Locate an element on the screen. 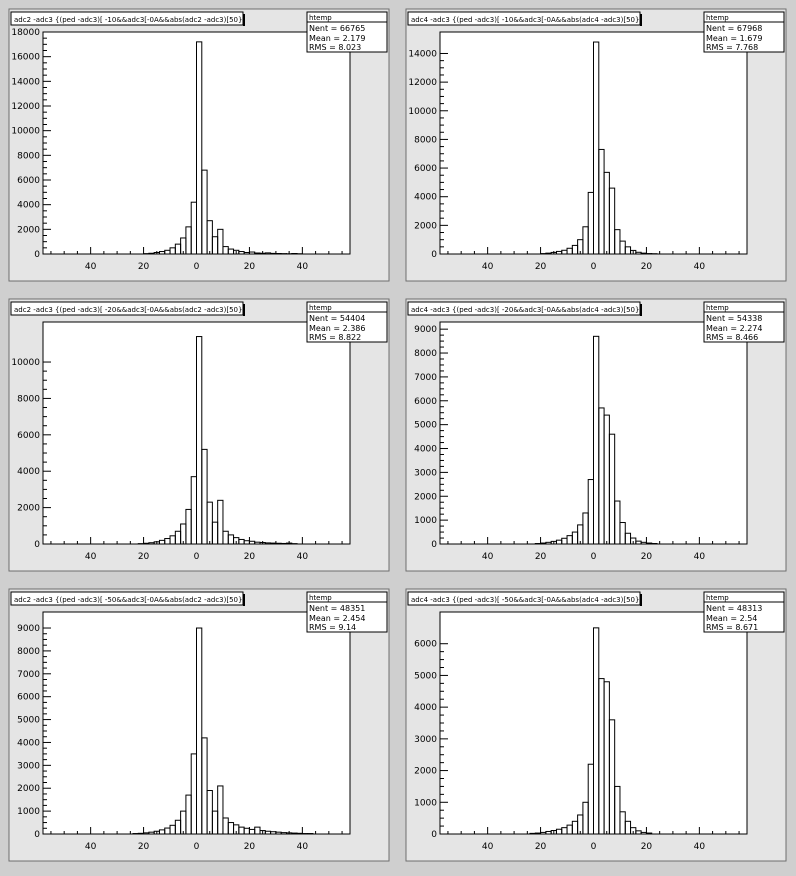 The height and width of the screenshot is (876, 796). stats-rms: RMS = 8.023 is located at coordinates (335, 47).